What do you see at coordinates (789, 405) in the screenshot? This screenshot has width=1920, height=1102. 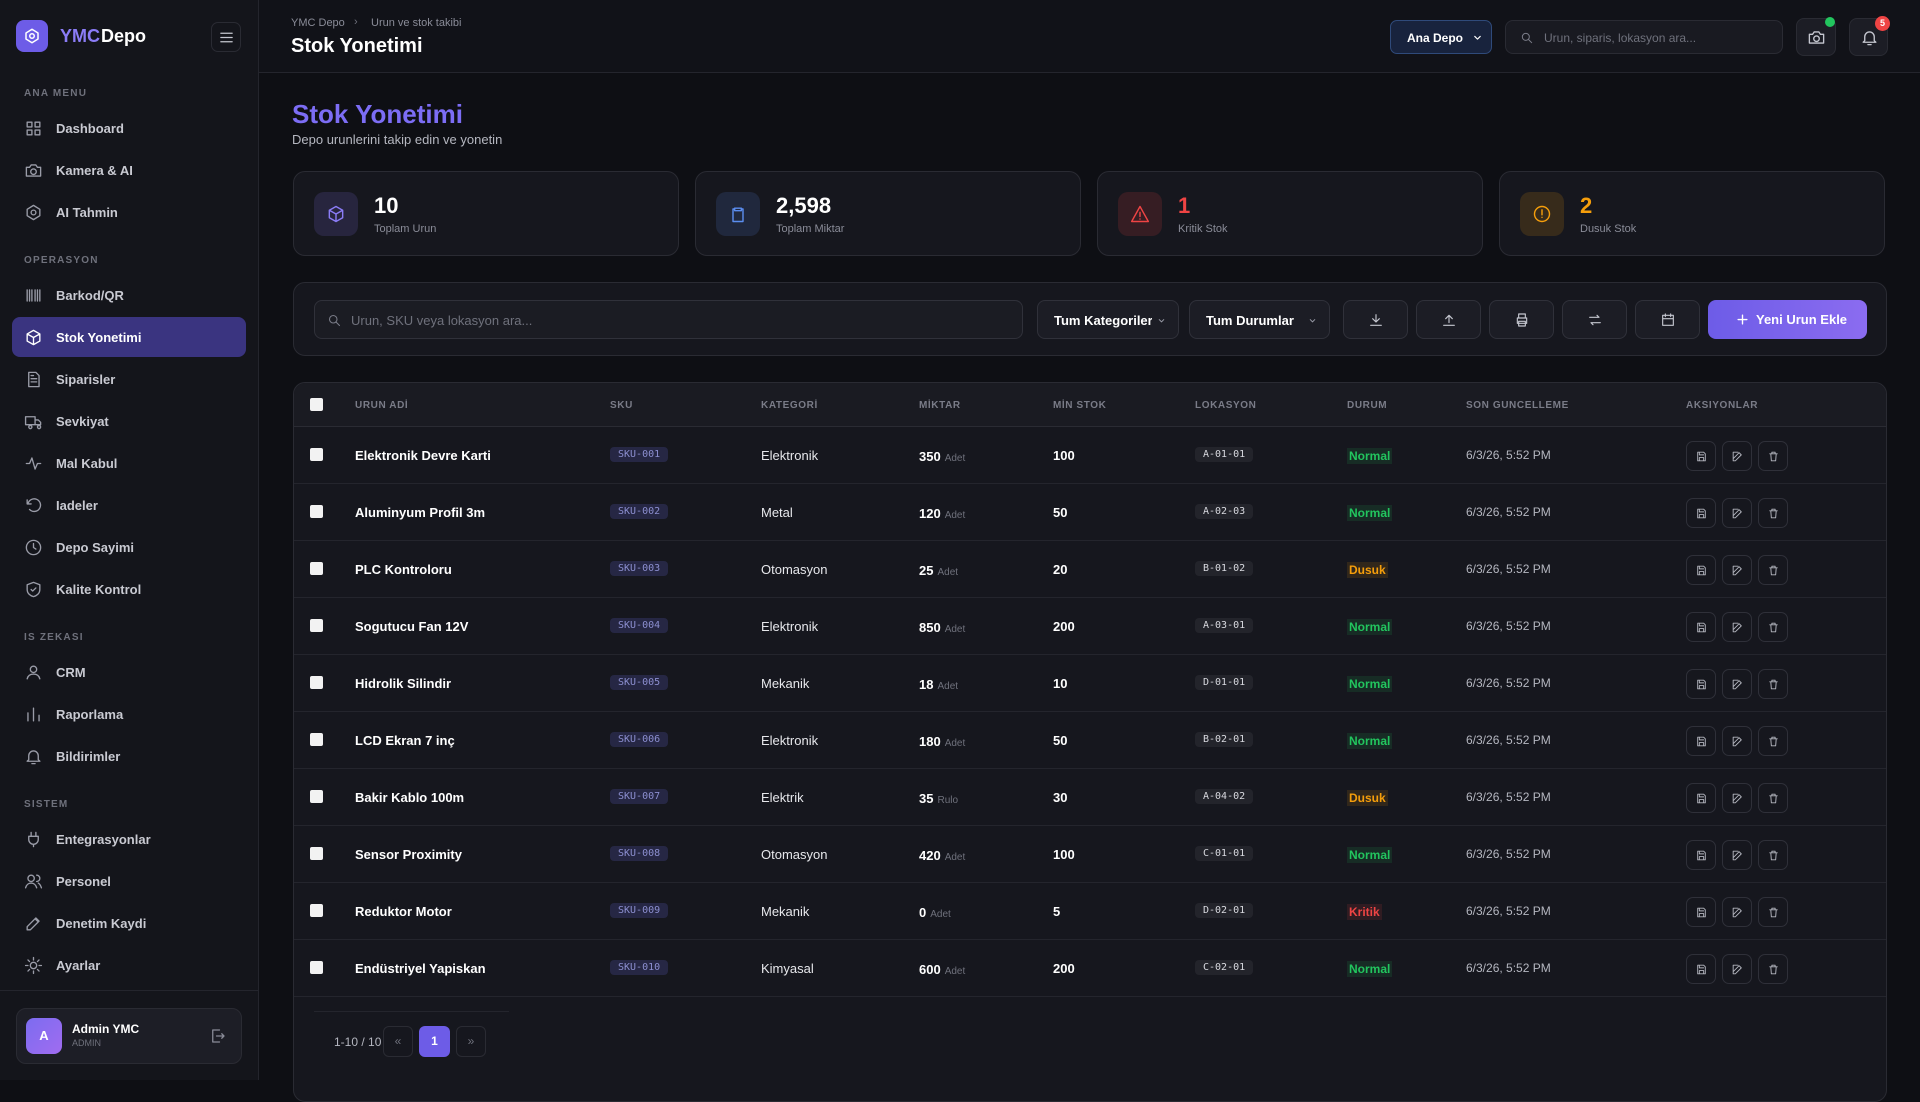 I see `column-header: KATEGORİ` at bounding box center [789, 405].